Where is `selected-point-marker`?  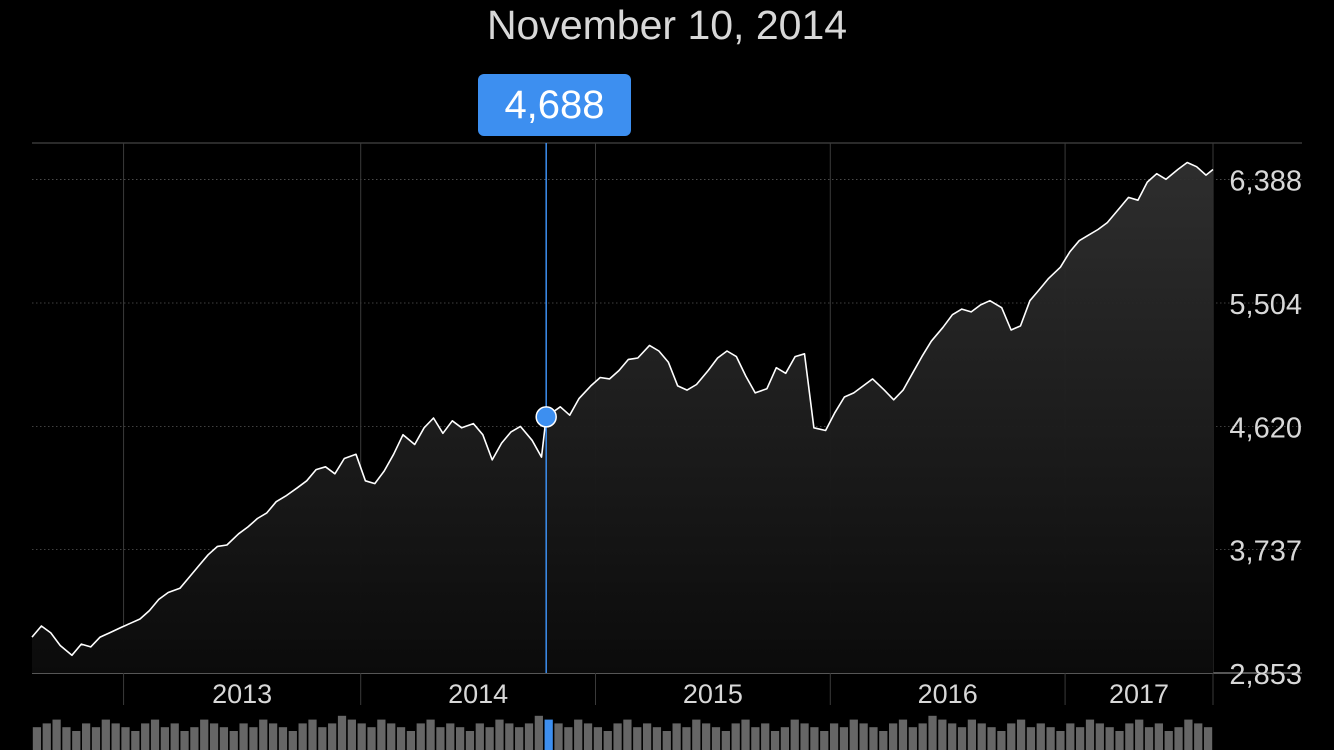
selected-point-marker is located at coordinates (546, 417).